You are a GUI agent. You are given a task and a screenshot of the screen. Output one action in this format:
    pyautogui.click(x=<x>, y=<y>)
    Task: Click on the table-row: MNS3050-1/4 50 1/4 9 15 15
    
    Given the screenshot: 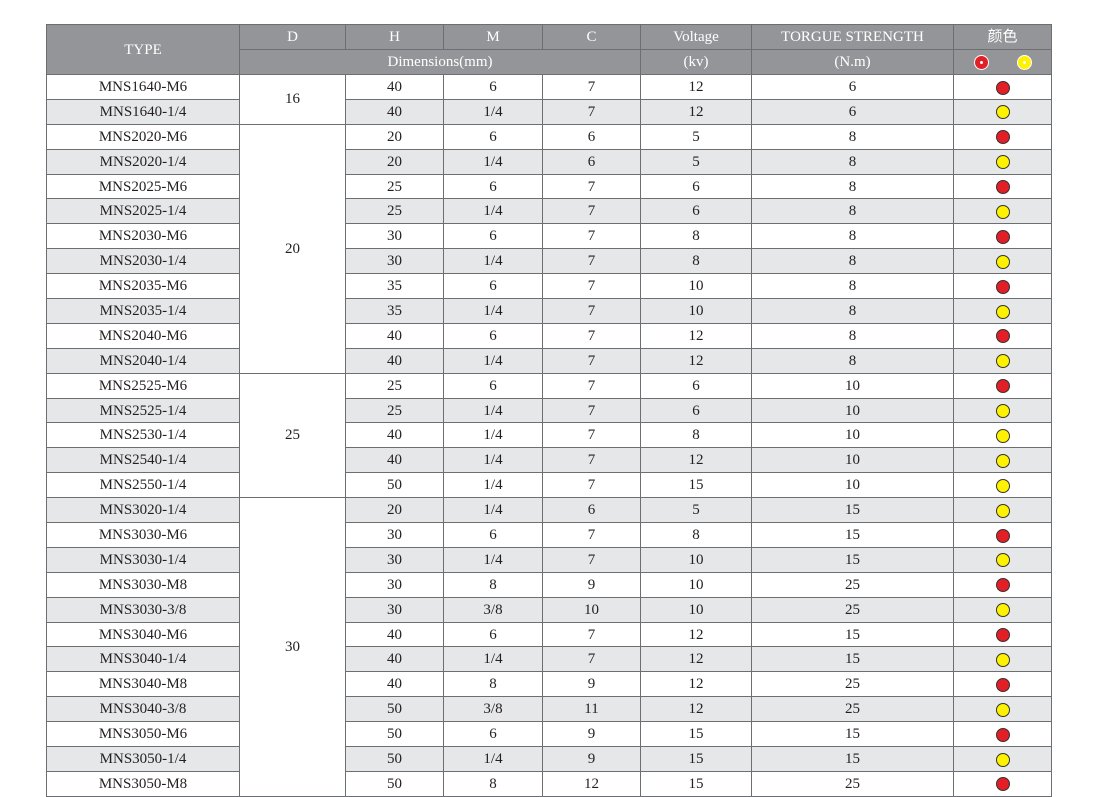 What is the action you would take?
    pyautogui.click(x=549, y=759)
    